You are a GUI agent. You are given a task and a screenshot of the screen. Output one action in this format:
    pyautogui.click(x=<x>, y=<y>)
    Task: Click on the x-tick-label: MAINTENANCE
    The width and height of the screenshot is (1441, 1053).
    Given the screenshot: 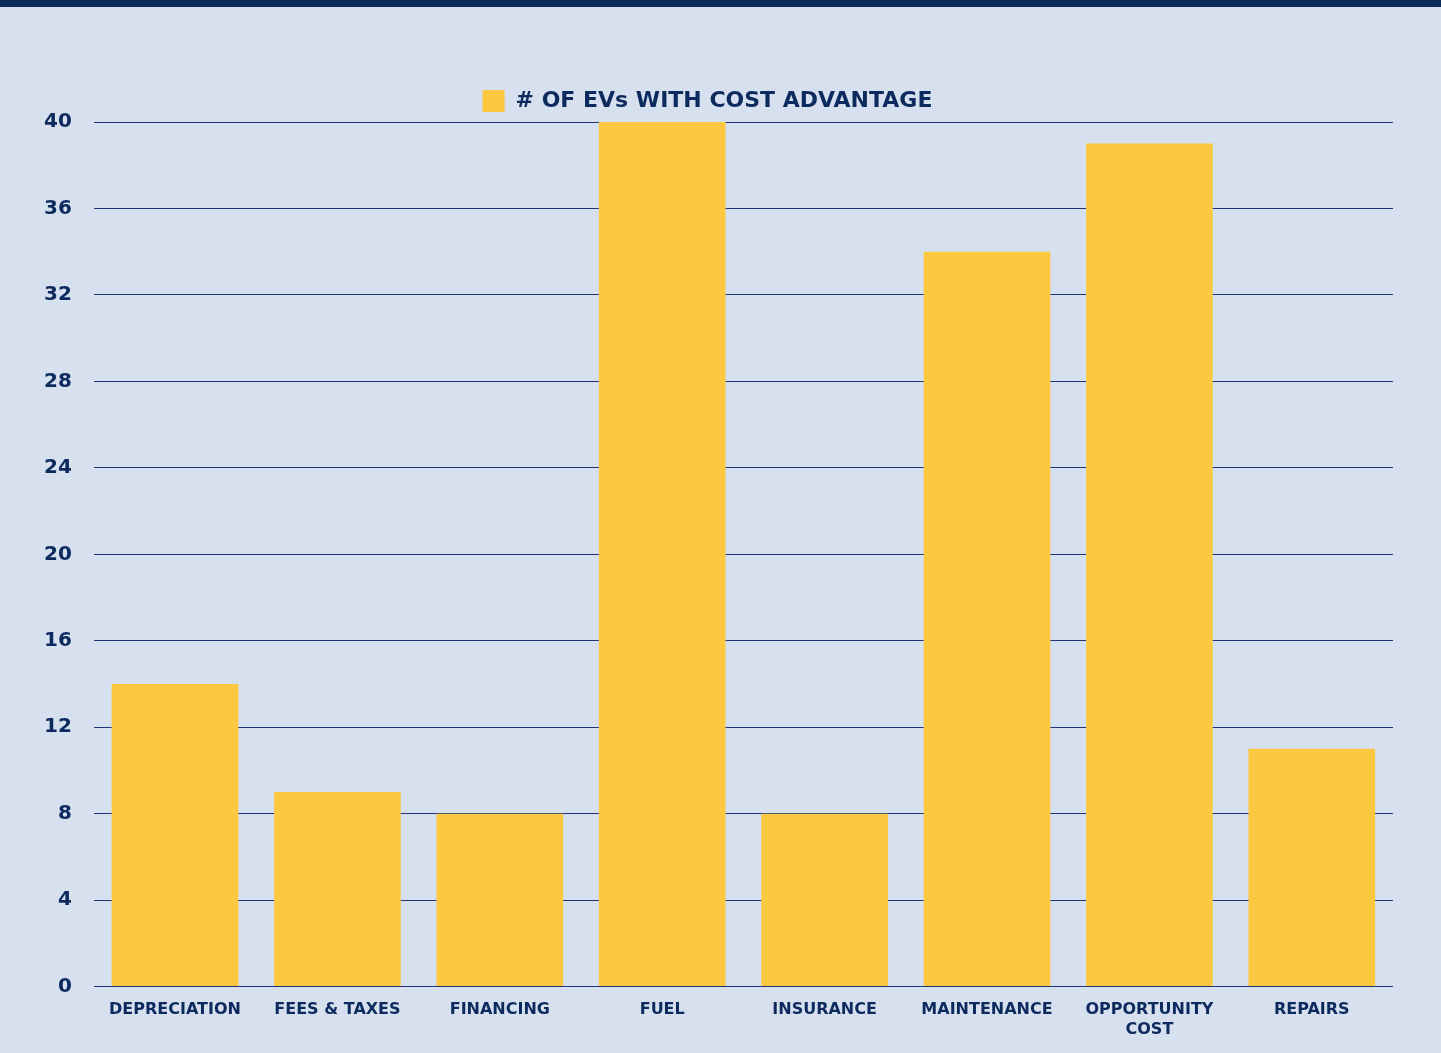 What is the action you would take?
    pyautogui.click(x=987, y=1009)
    